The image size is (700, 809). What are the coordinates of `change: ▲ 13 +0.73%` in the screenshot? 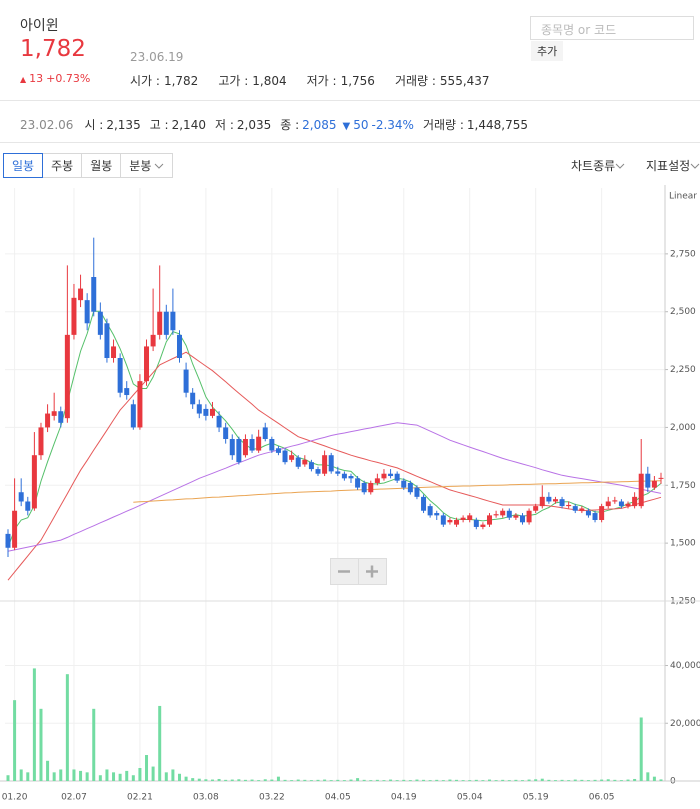 It's located at (55, 78).